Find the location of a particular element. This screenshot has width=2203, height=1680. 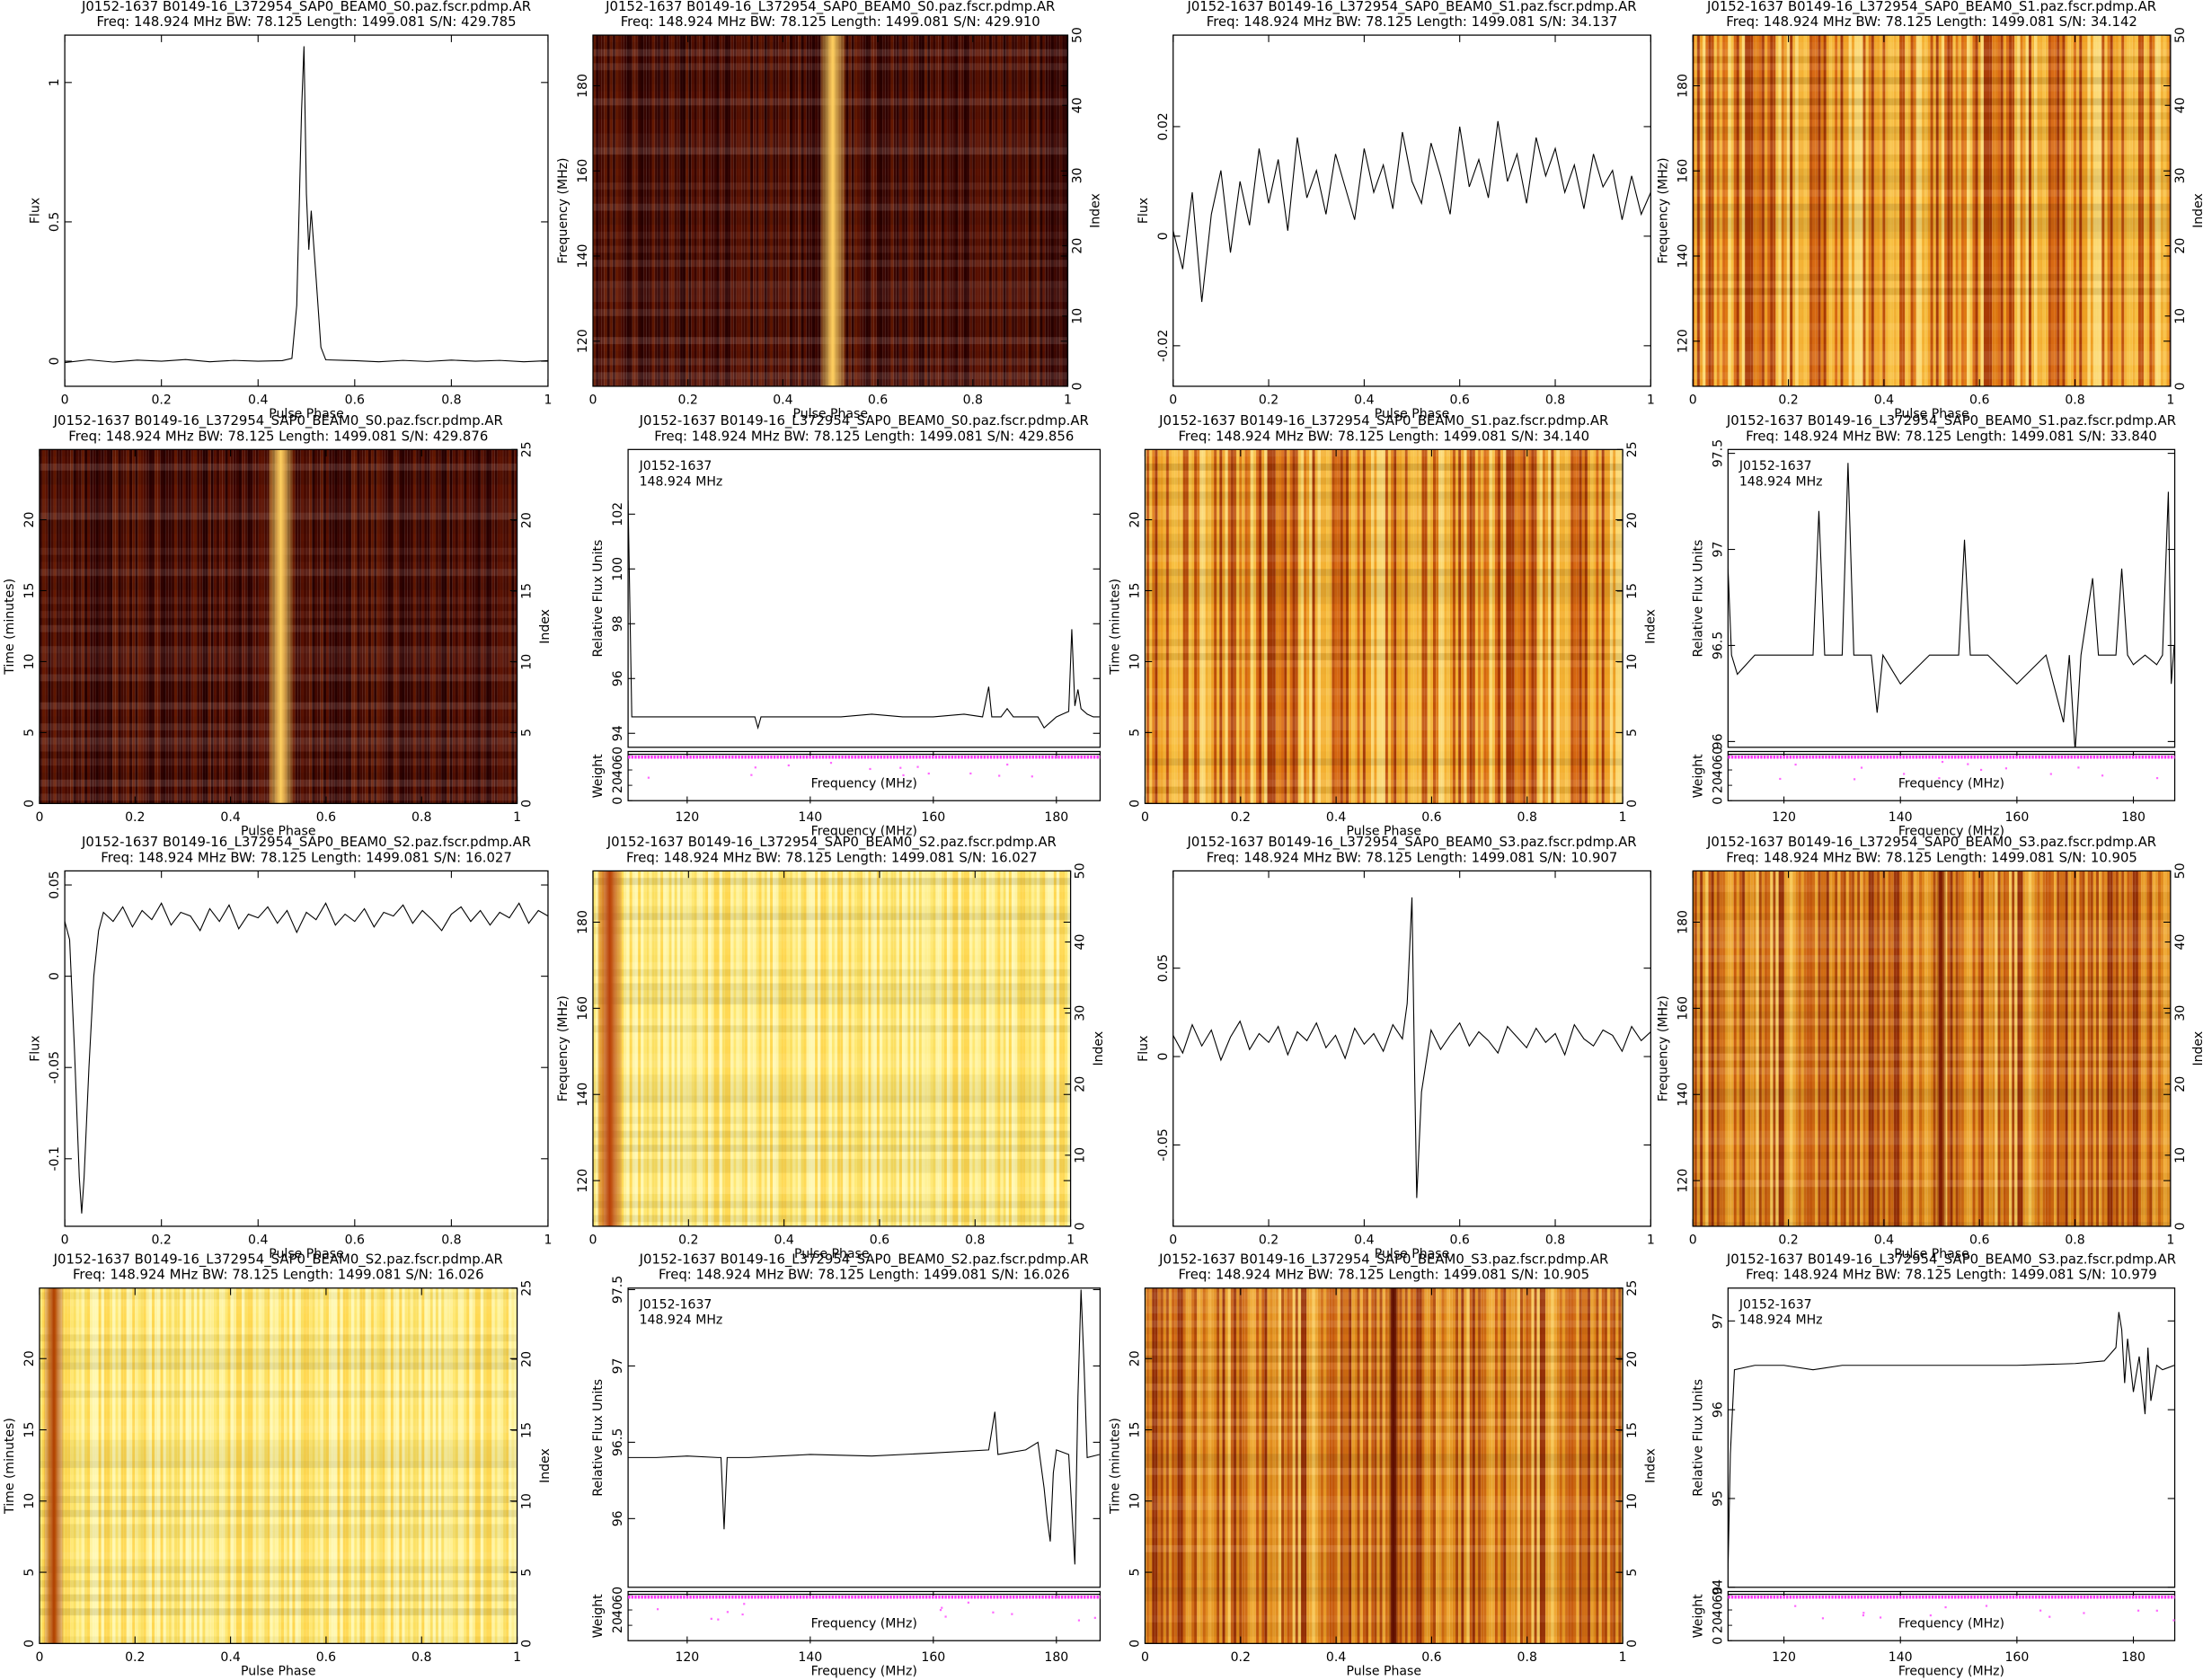

annotation: J0152-1637 is located at coordinates (1776, 1306).